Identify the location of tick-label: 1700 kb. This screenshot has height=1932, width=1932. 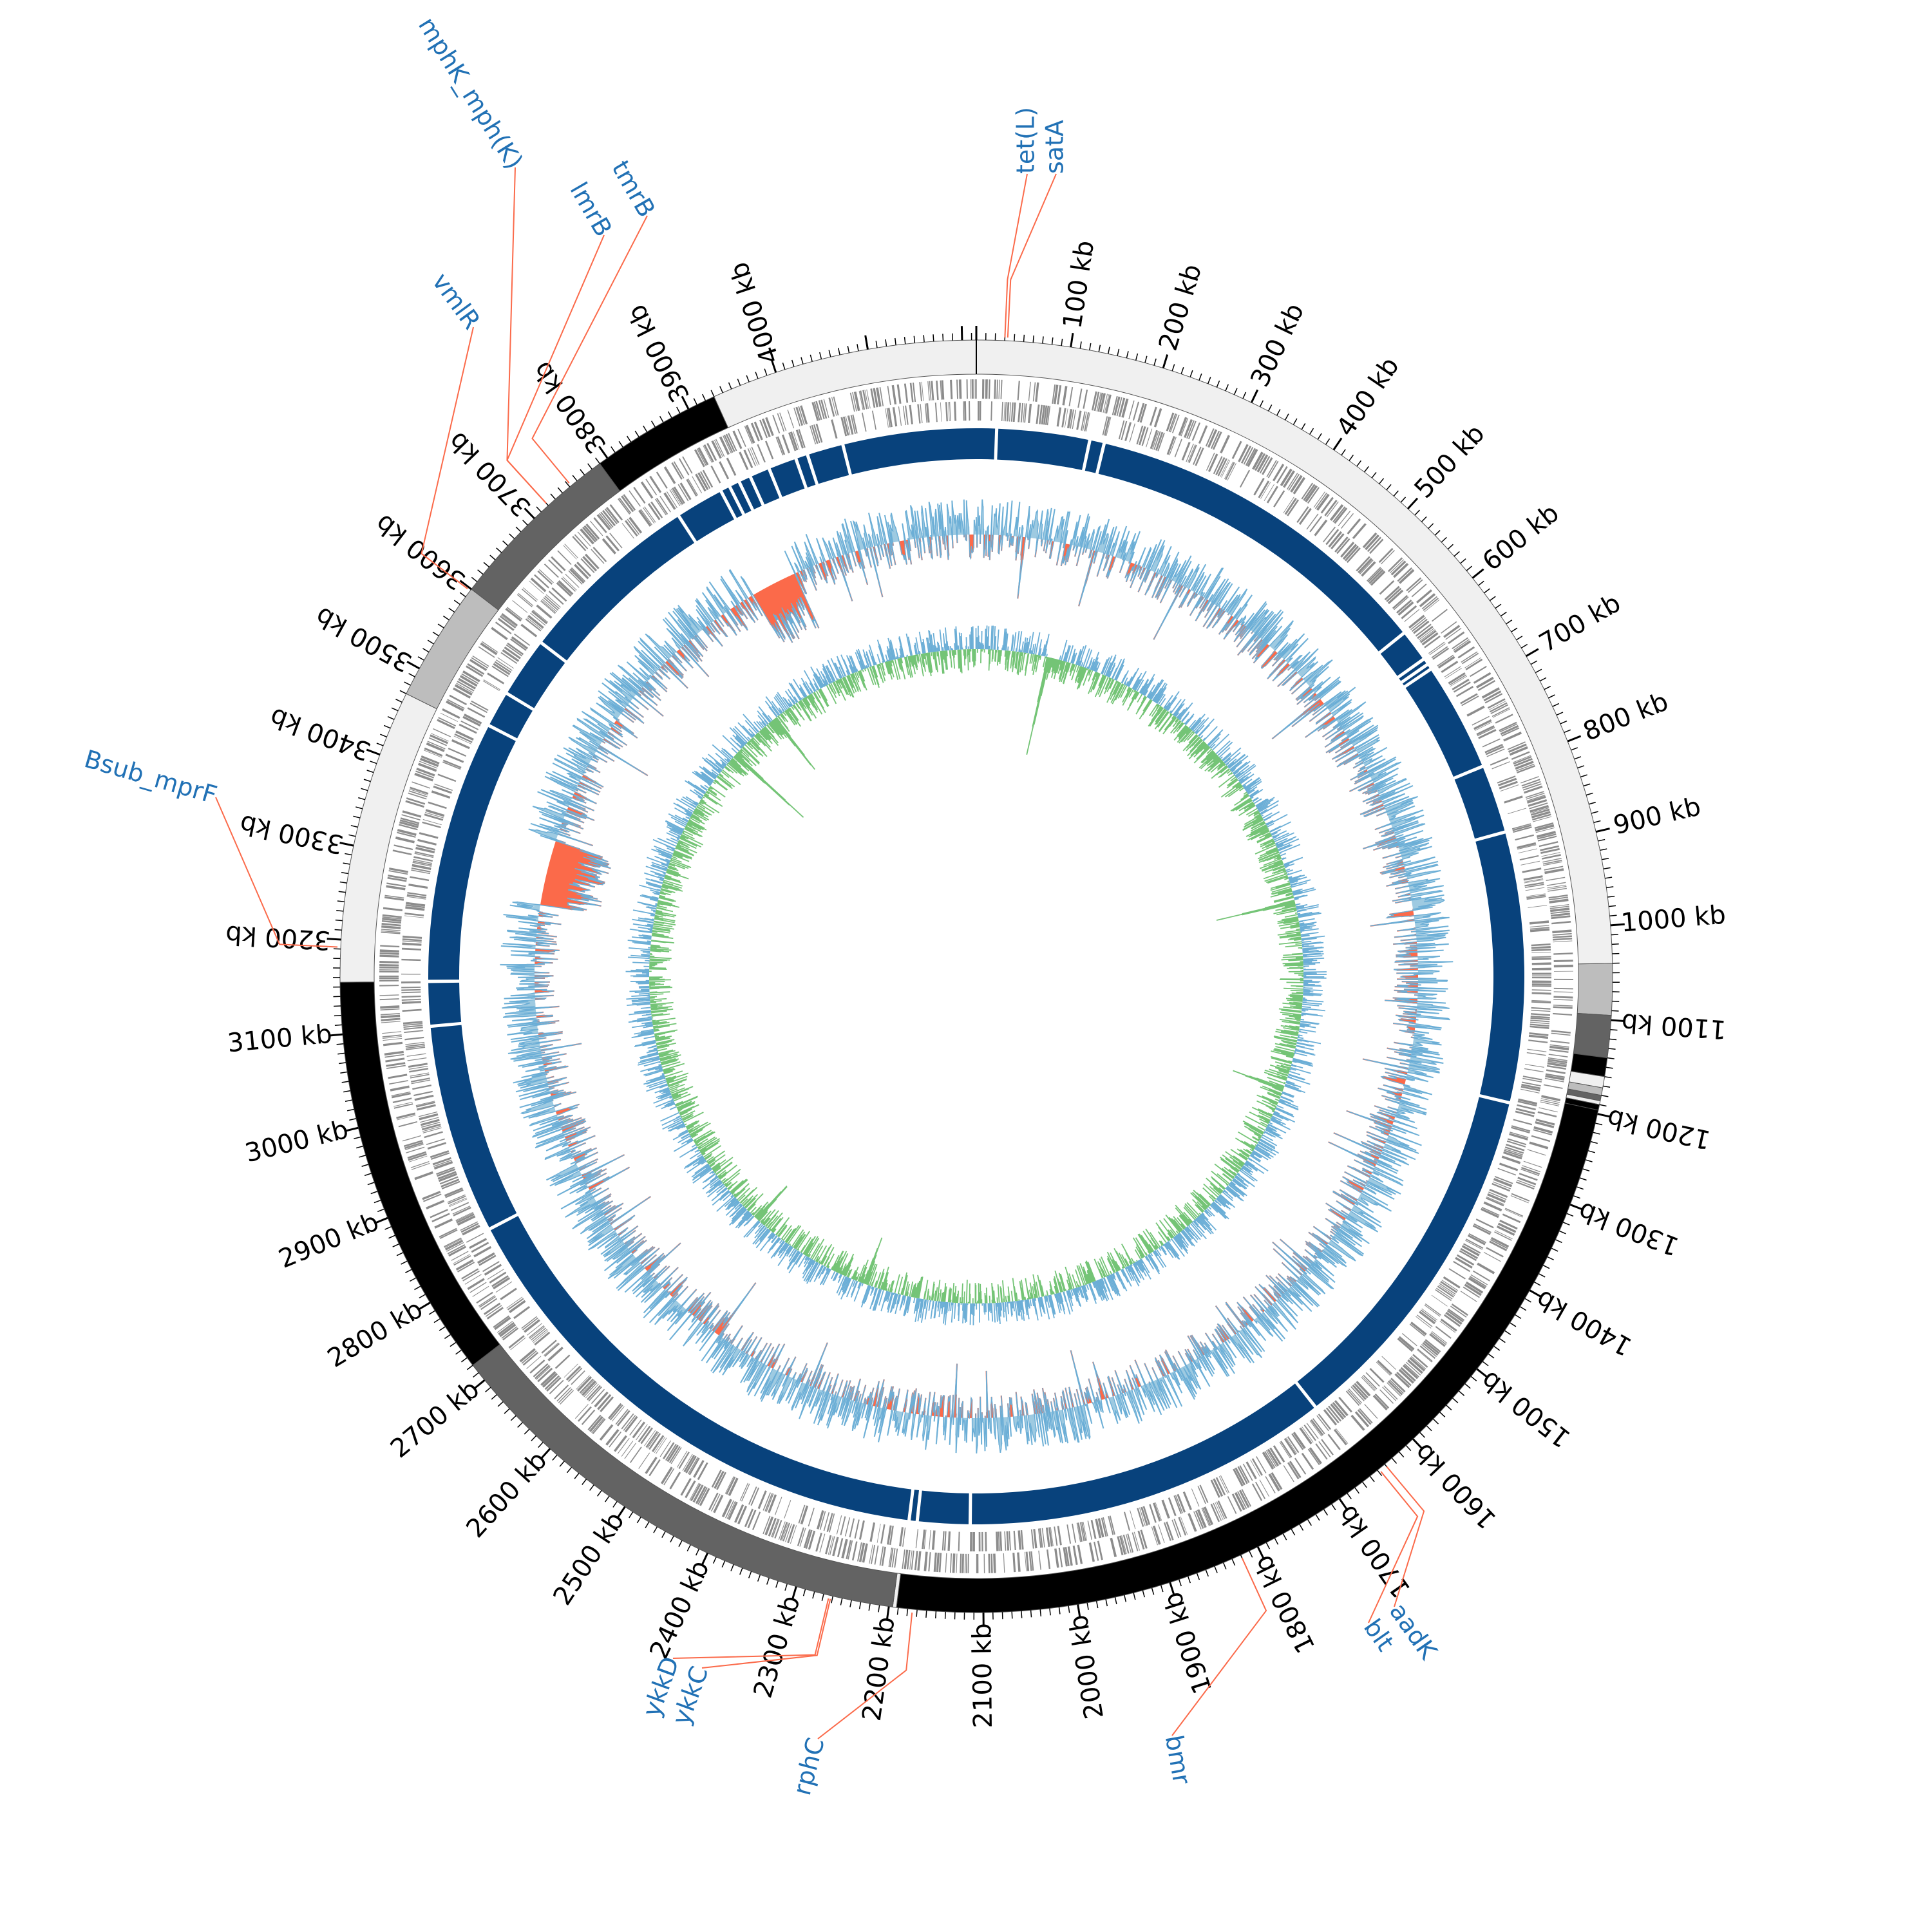
(1374, 1551).